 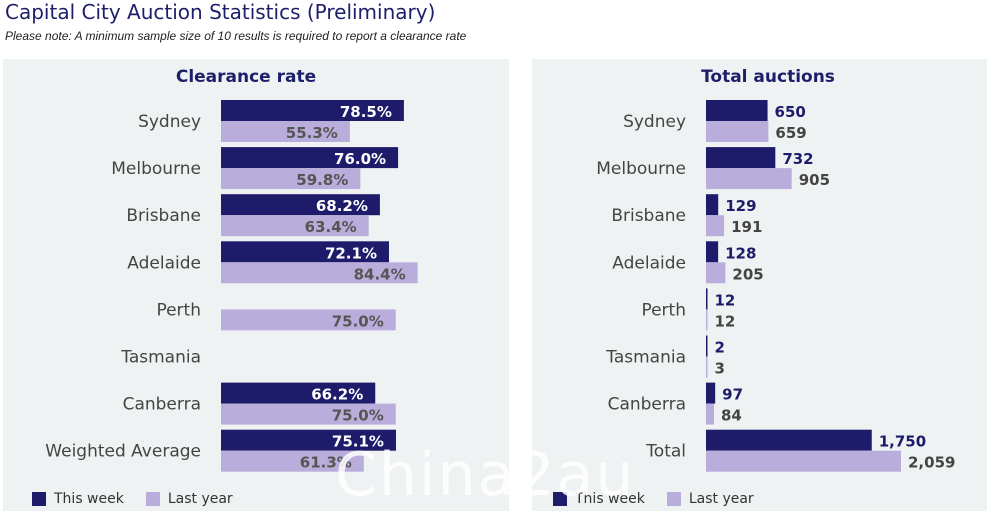 I want to click on auctions-data-label: 659, so click(x=790, y=133).